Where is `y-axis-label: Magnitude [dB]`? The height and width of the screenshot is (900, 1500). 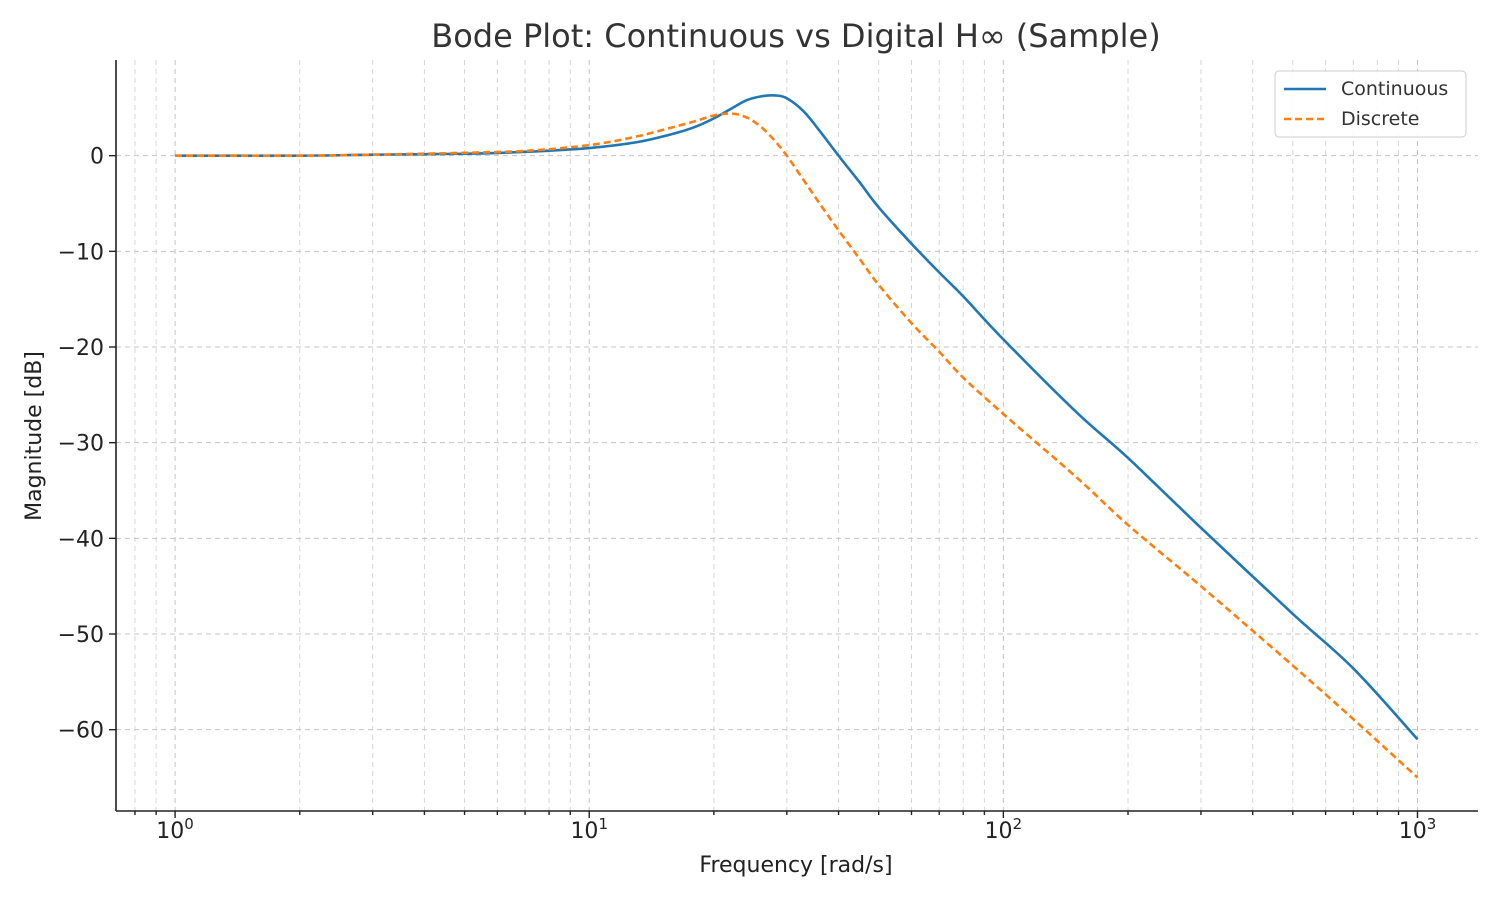 y-axis-label: Magnitude [dB] is located at coordinates (34, 436).